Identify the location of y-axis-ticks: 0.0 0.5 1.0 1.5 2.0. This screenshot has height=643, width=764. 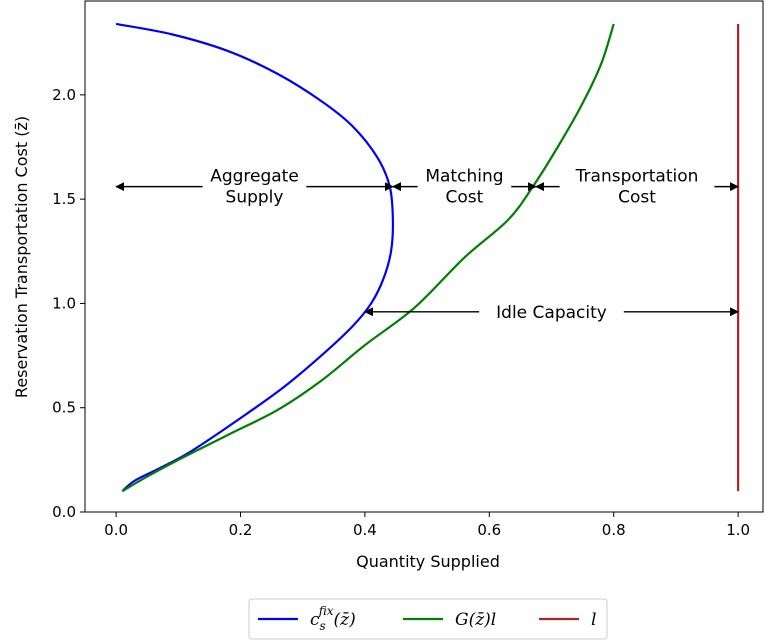
(68, 303).